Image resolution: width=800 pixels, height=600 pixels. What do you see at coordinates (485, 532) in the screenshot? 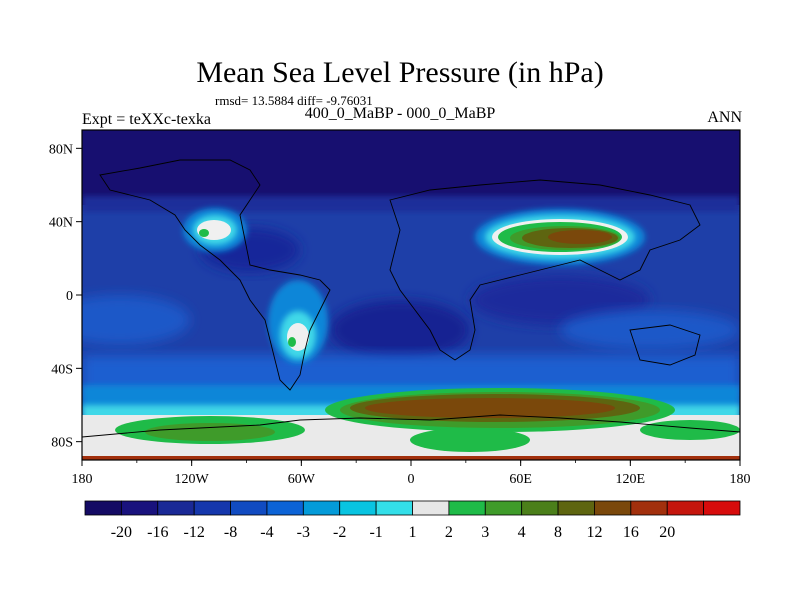
I see `colorbar-label: 3` at bounding box center [485, 532].